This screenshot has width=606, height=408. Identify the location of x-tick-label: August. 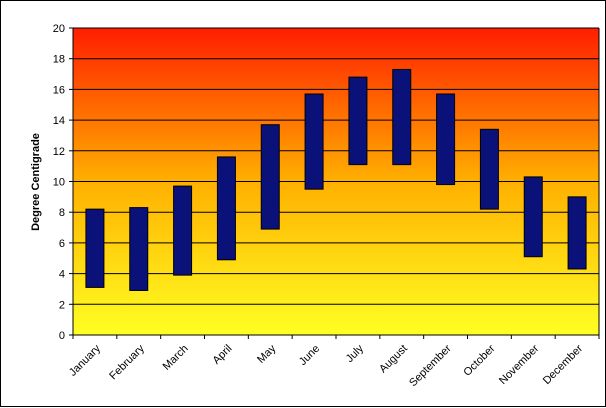
(393, 359).